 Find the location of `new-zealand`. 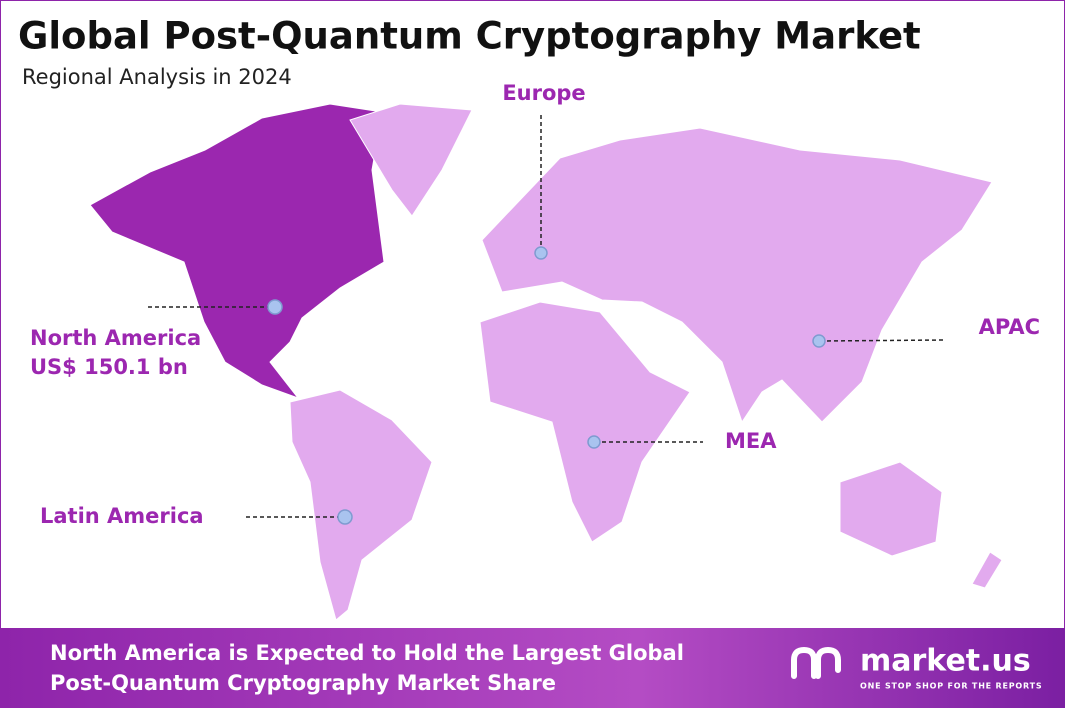

new-zealand is located at coordinates (987, 570).